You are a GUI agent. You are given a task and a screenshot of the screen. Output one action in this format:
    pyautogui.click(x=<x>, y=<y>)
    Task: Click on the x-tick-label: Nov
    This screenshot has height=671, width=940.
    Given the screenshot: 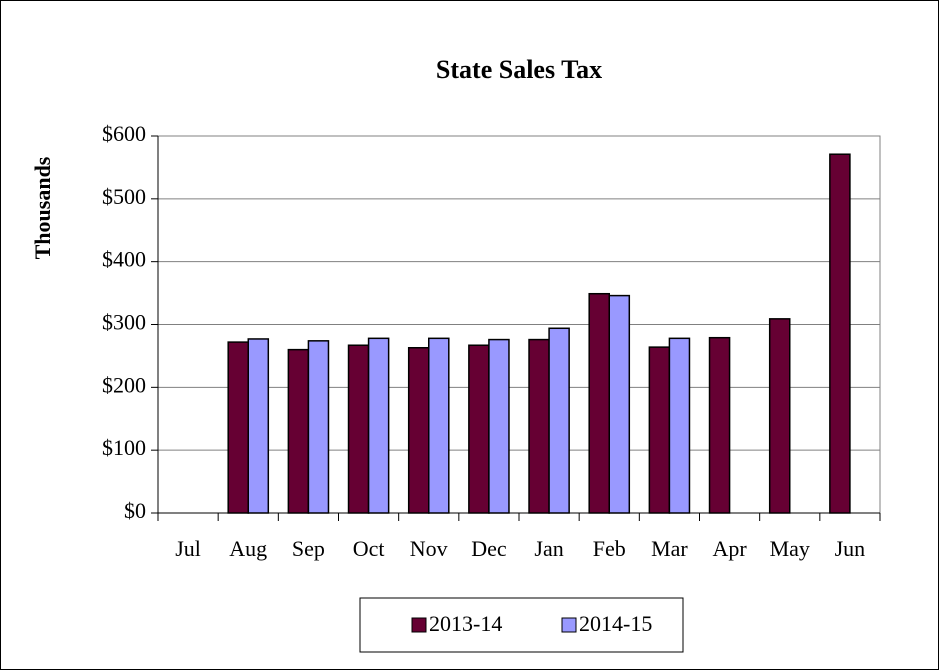 What is the action you would take?
    pyautogui.click(x=429, y=548)
    